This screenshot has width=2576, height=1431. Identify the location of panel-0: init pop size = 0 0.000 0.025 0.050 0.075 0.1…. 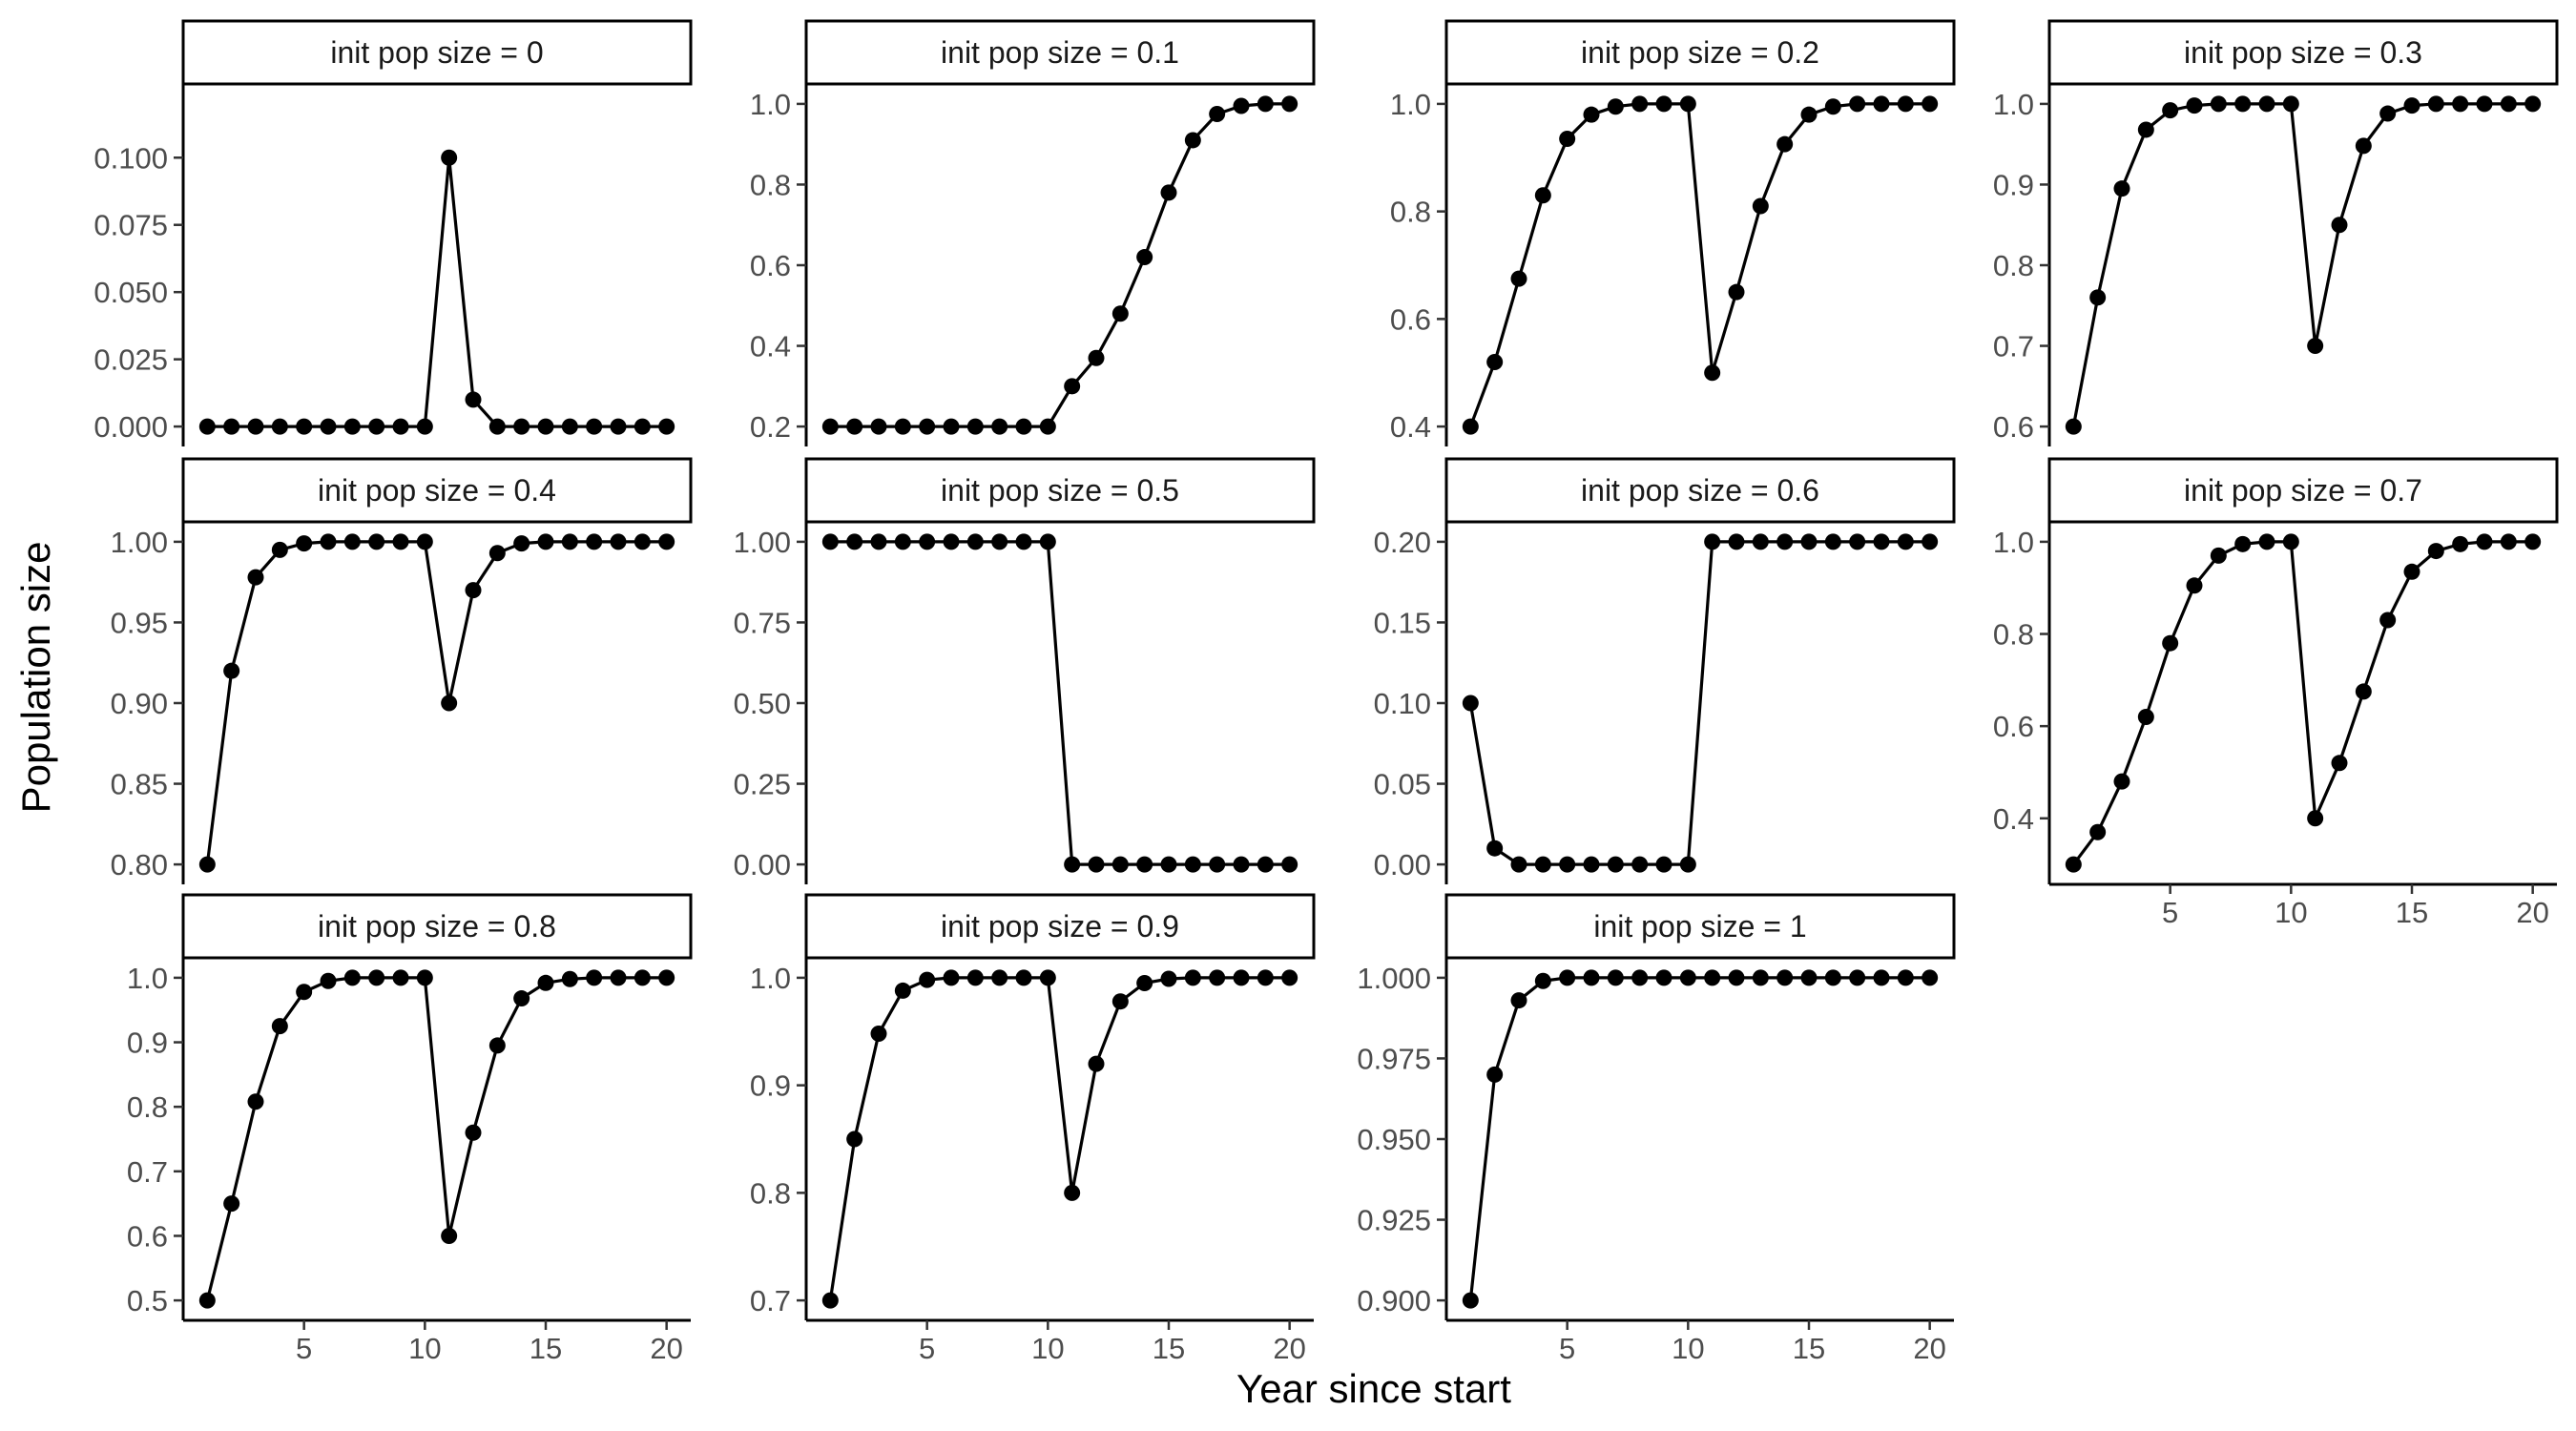
(393, 232).